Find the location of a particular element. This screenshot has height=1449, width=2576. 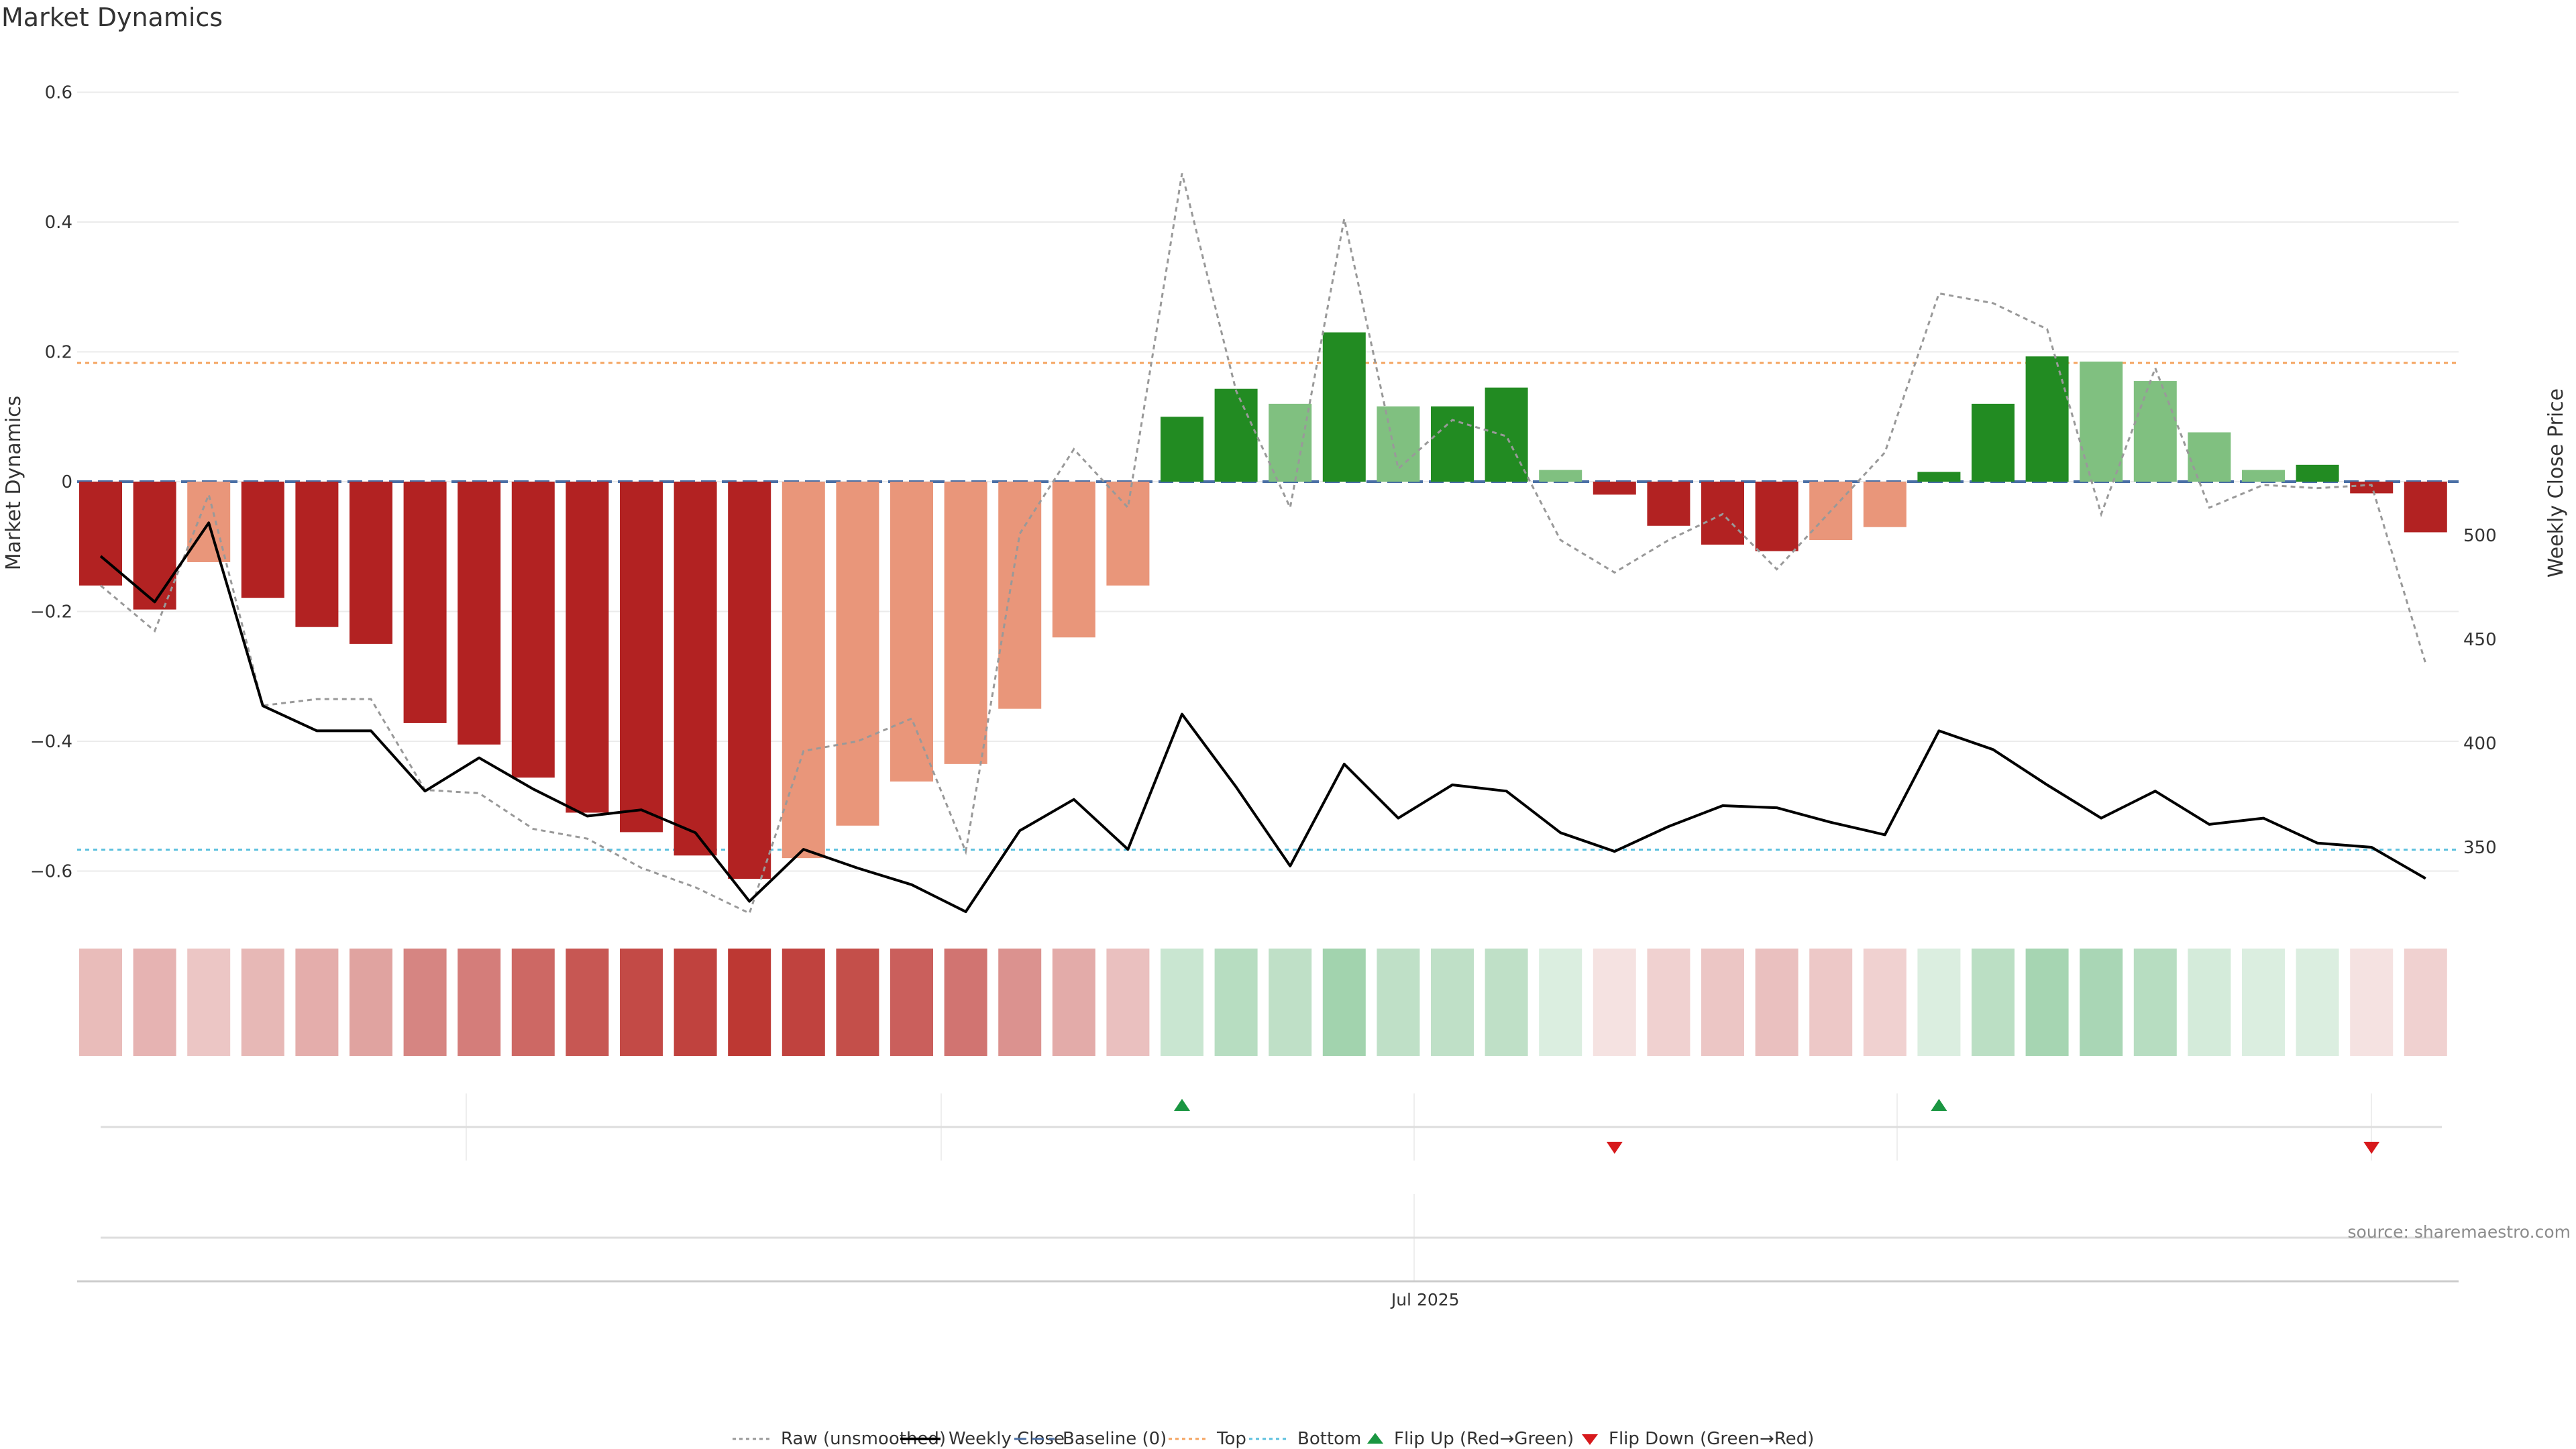

legend-label: Baseline (0) is located at coordinates (1115, 1439).